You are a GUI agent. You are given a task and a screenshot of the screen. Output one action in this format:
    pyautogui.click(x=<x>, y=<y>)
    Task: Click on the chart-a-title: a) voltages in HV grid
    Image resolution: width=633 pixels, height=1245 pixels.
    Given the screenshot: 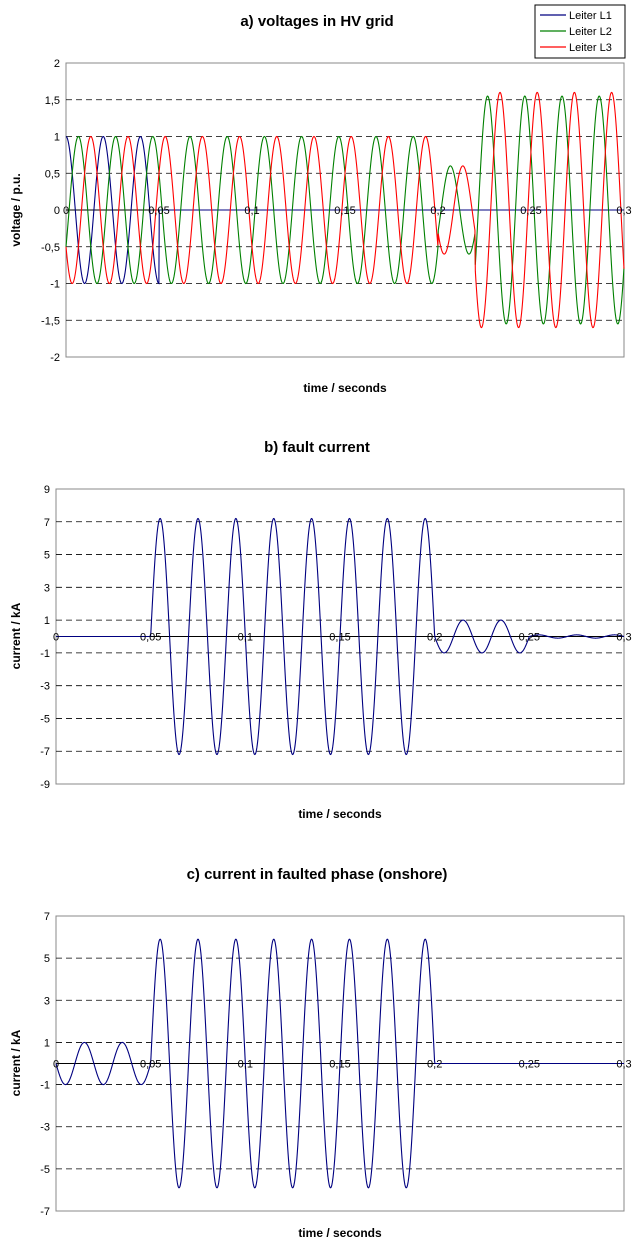 What is the action you would take?
    pyautogui.click(x=316, y=21)
    